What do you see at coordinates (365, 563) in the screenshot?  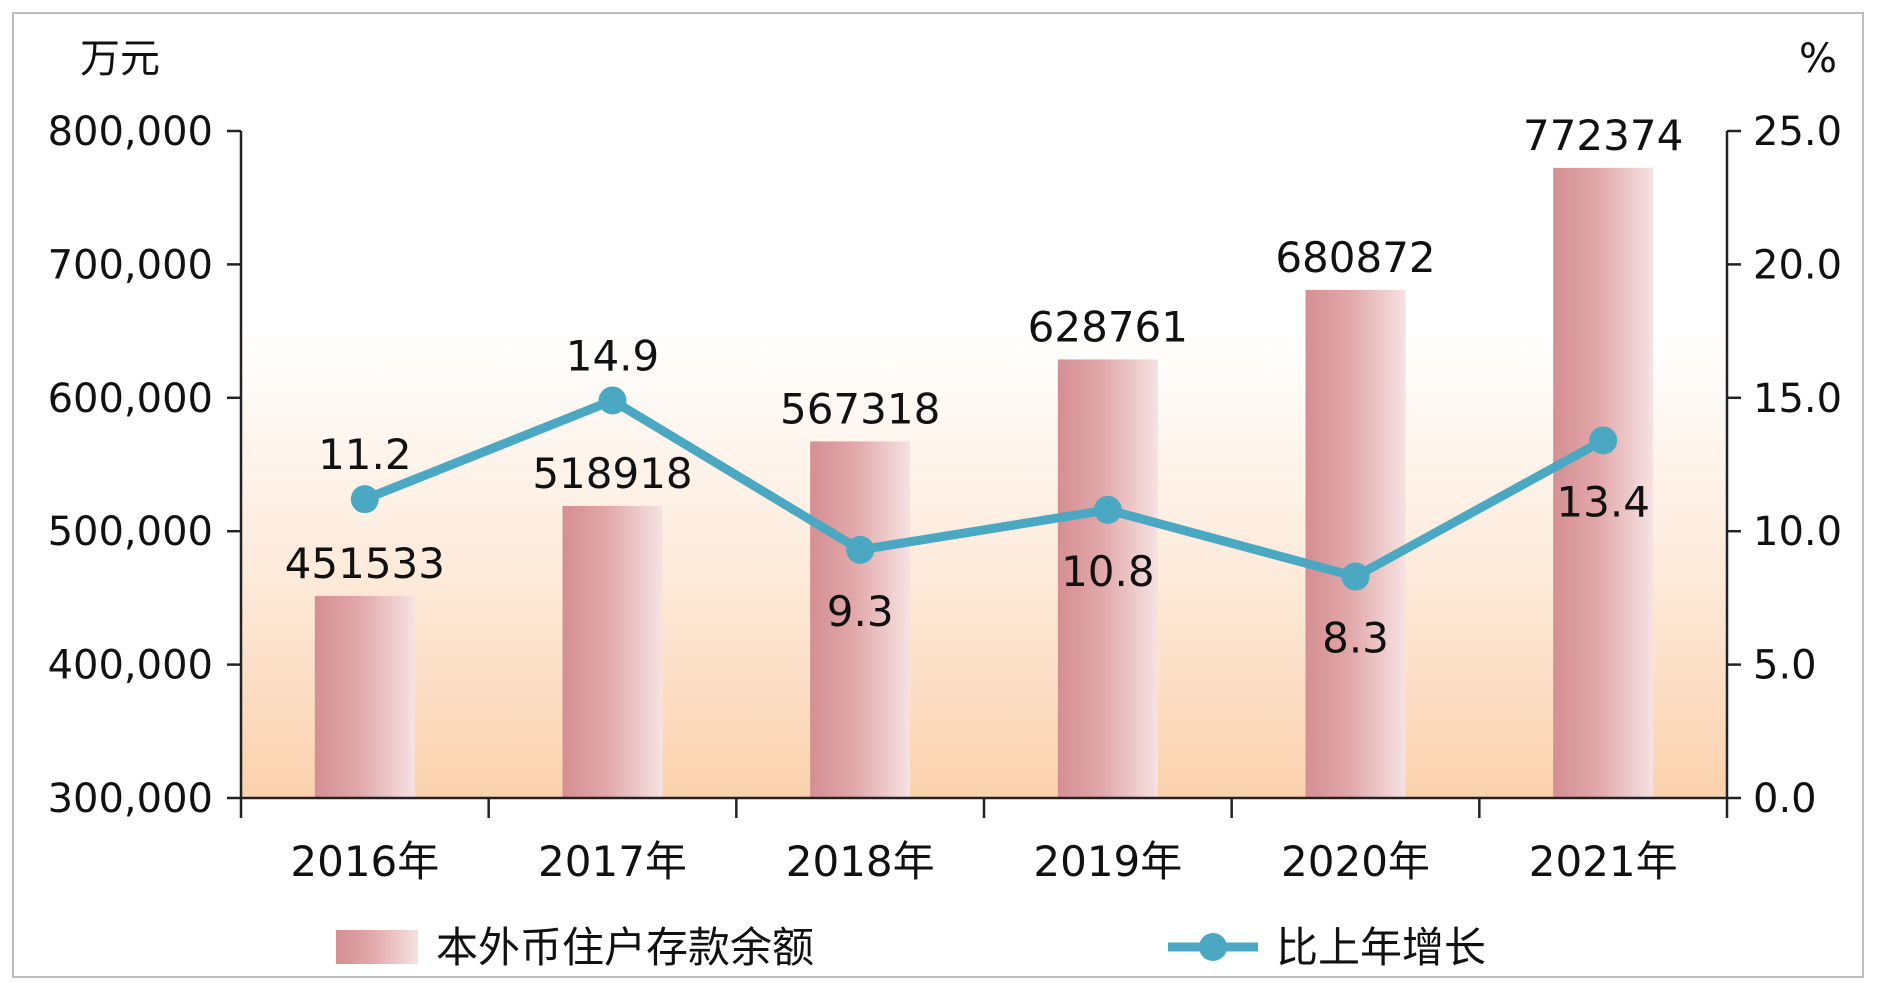 I see `bar-value-label: 451533` at bounding box center [365, 563].